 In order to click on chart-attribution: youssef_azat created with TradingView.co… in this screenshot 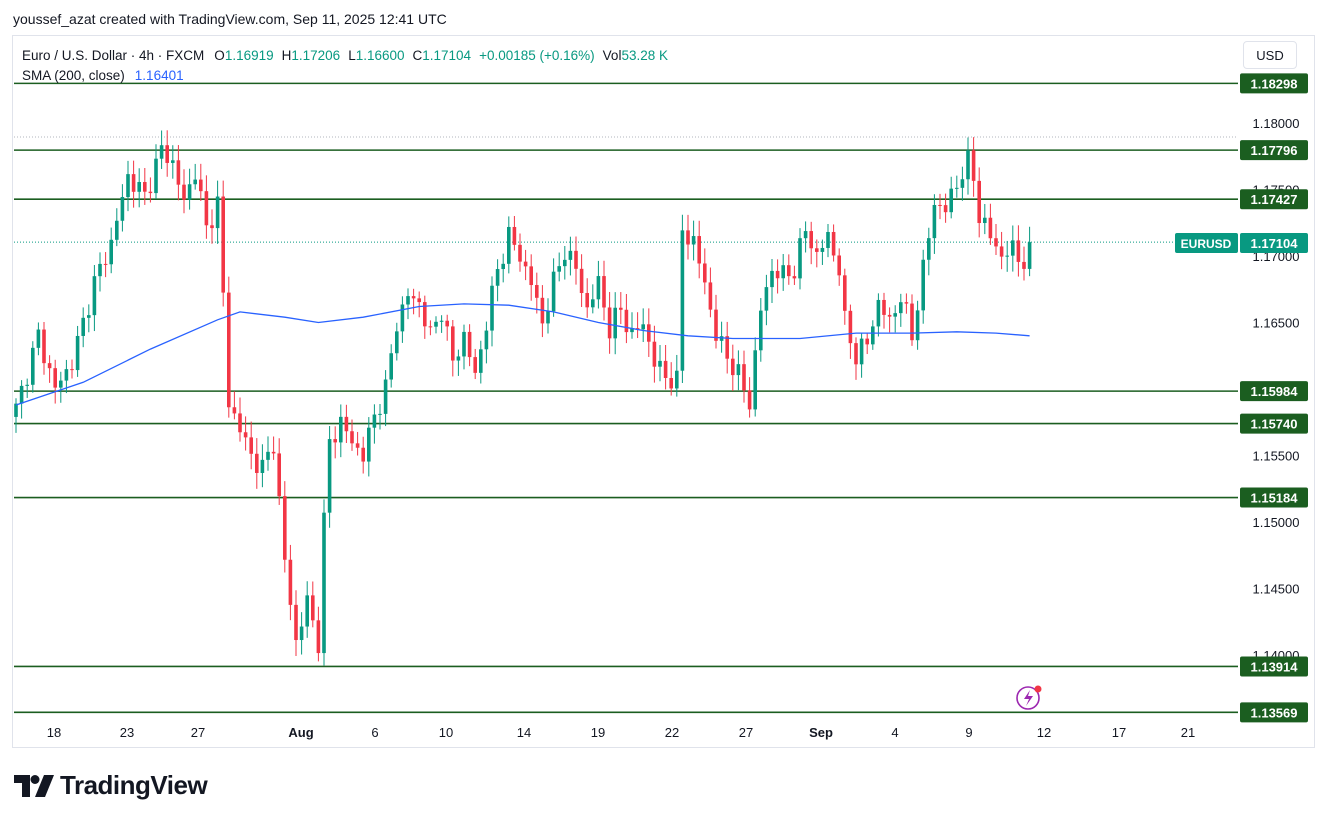, I will do `click(230, 19)`.